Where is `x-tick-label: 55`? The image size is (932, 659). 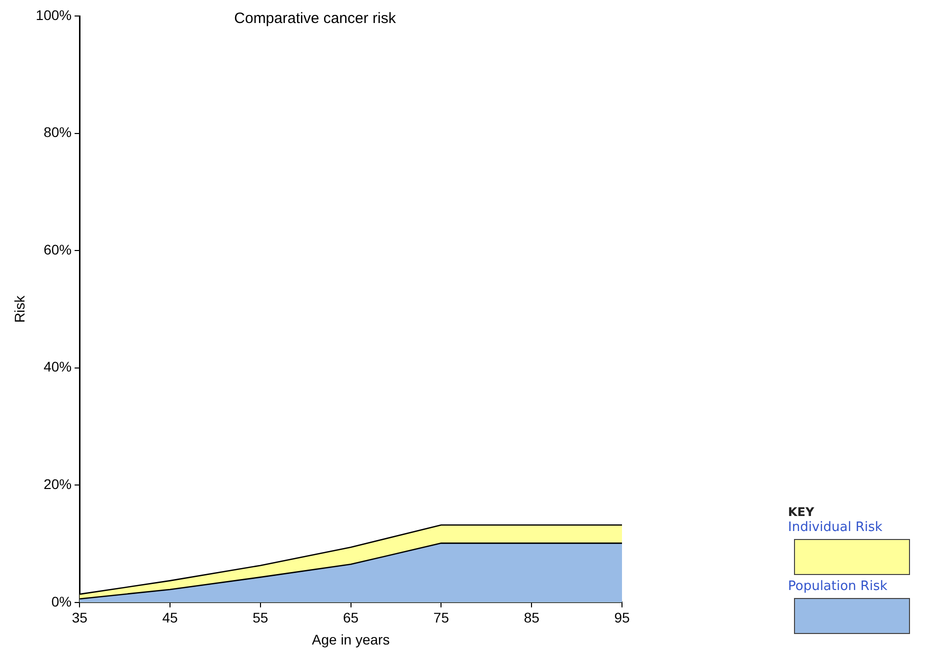 x-tick-label: 55 is located at coordinates (260, 618).